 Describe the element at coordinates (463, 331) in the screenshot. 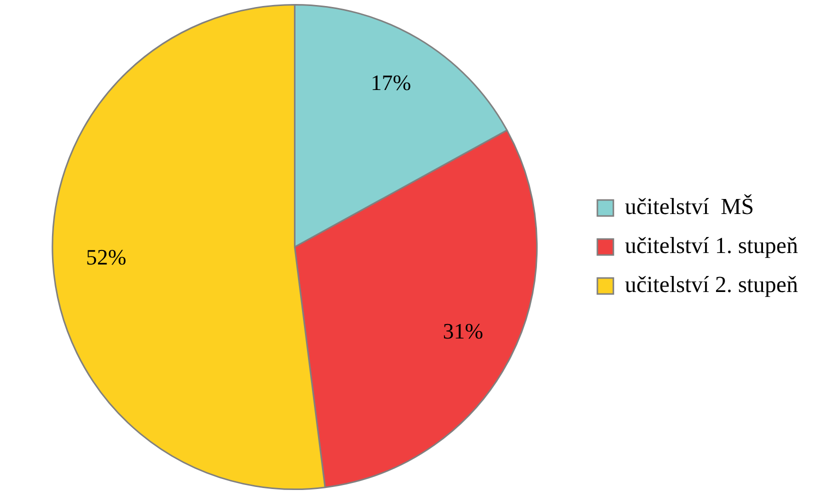

I see `data-label: 31%` at that location.